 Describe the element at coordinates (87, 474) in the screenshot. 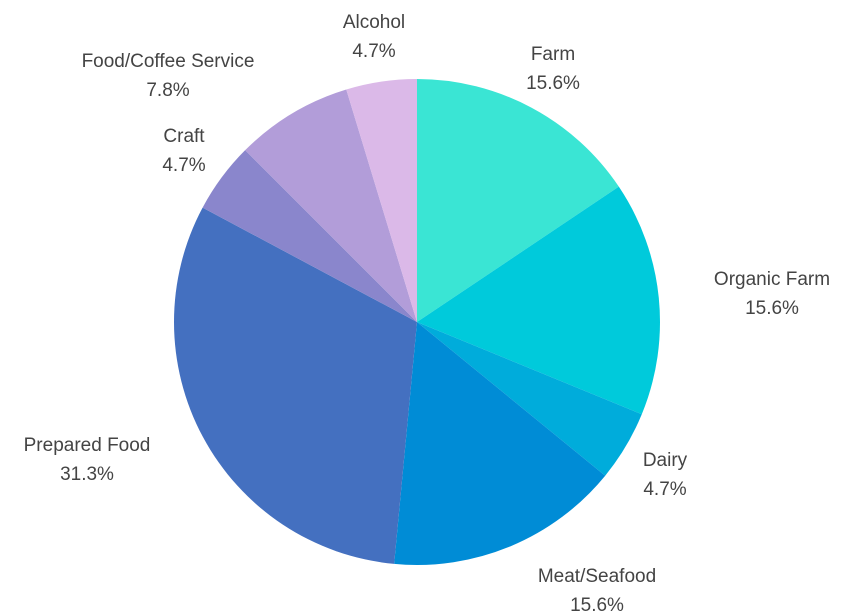

I see `slice-value-prepared-food: 31.3%` at that location.